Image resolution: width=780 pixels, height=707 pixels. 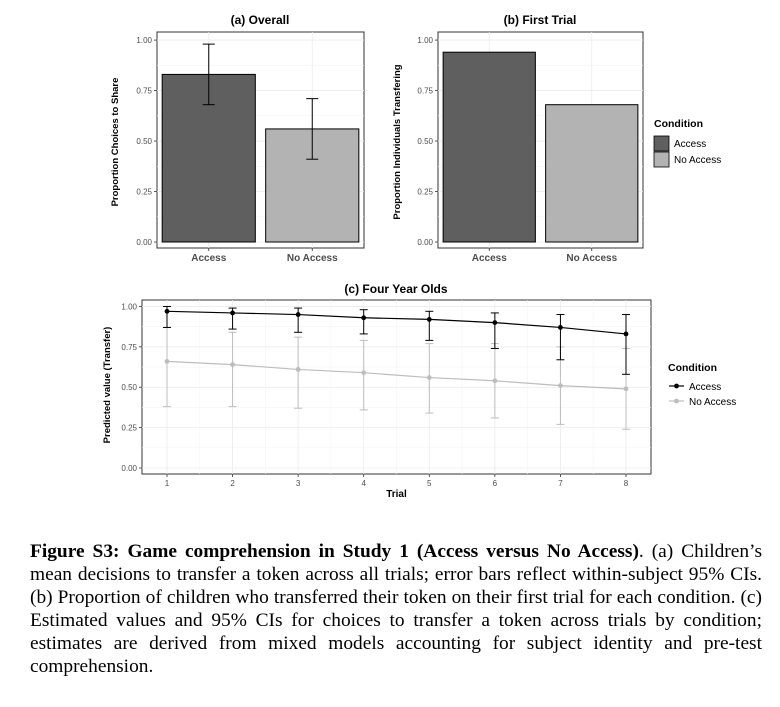 What do you see at coordinates (298, 483) in the screenshot?
I see `x-tick-label: 3` at bounding box center [298, 483].